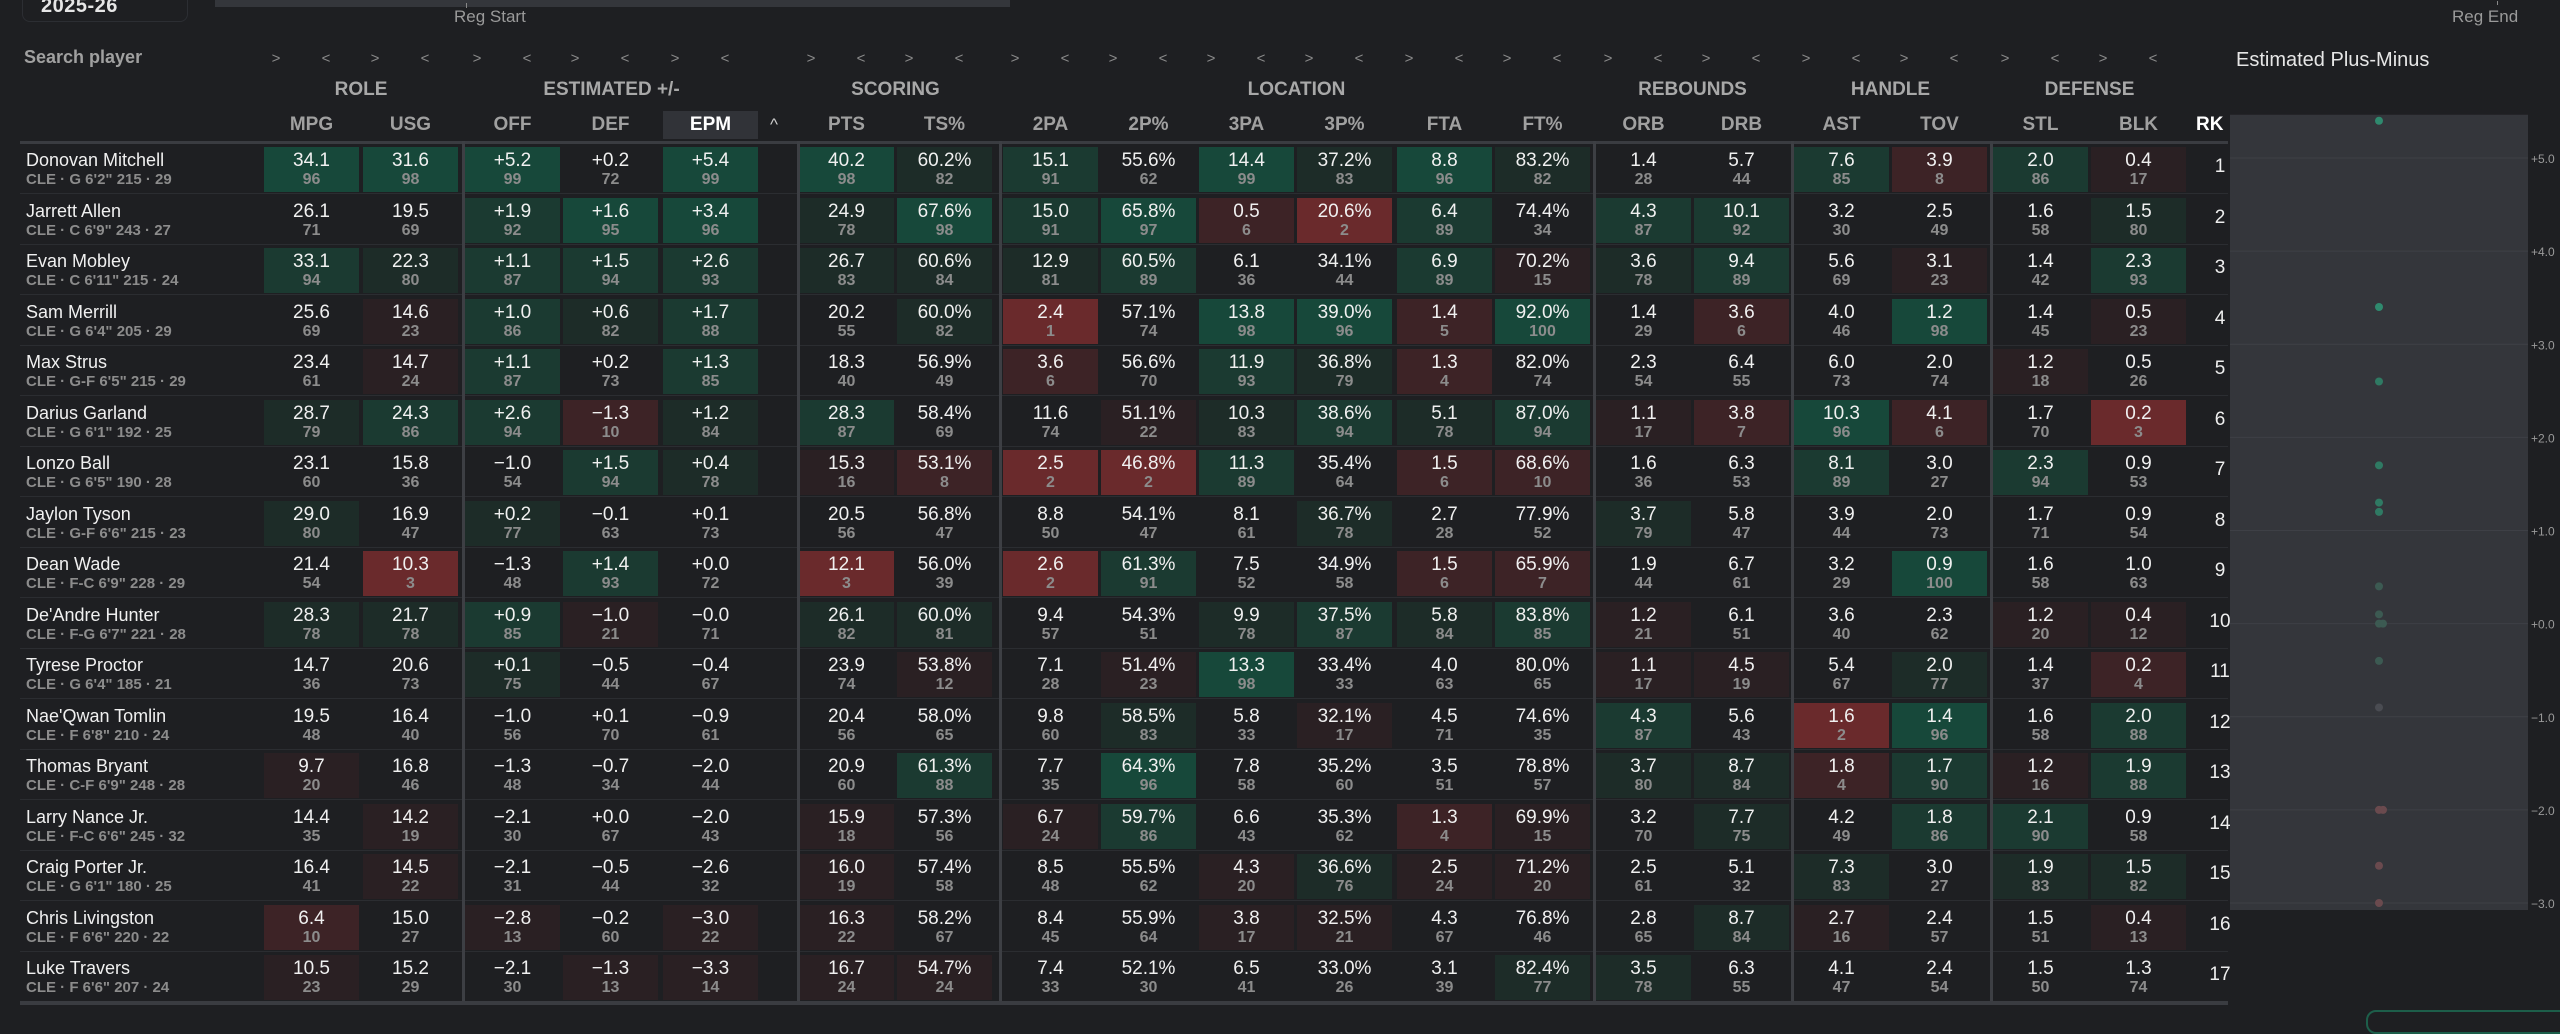 This screenshot has height=1034, width=2560. Describe the element at coordinates (2138, 124) in the screenshot. I see `column-header-blk: BLK` at that location.